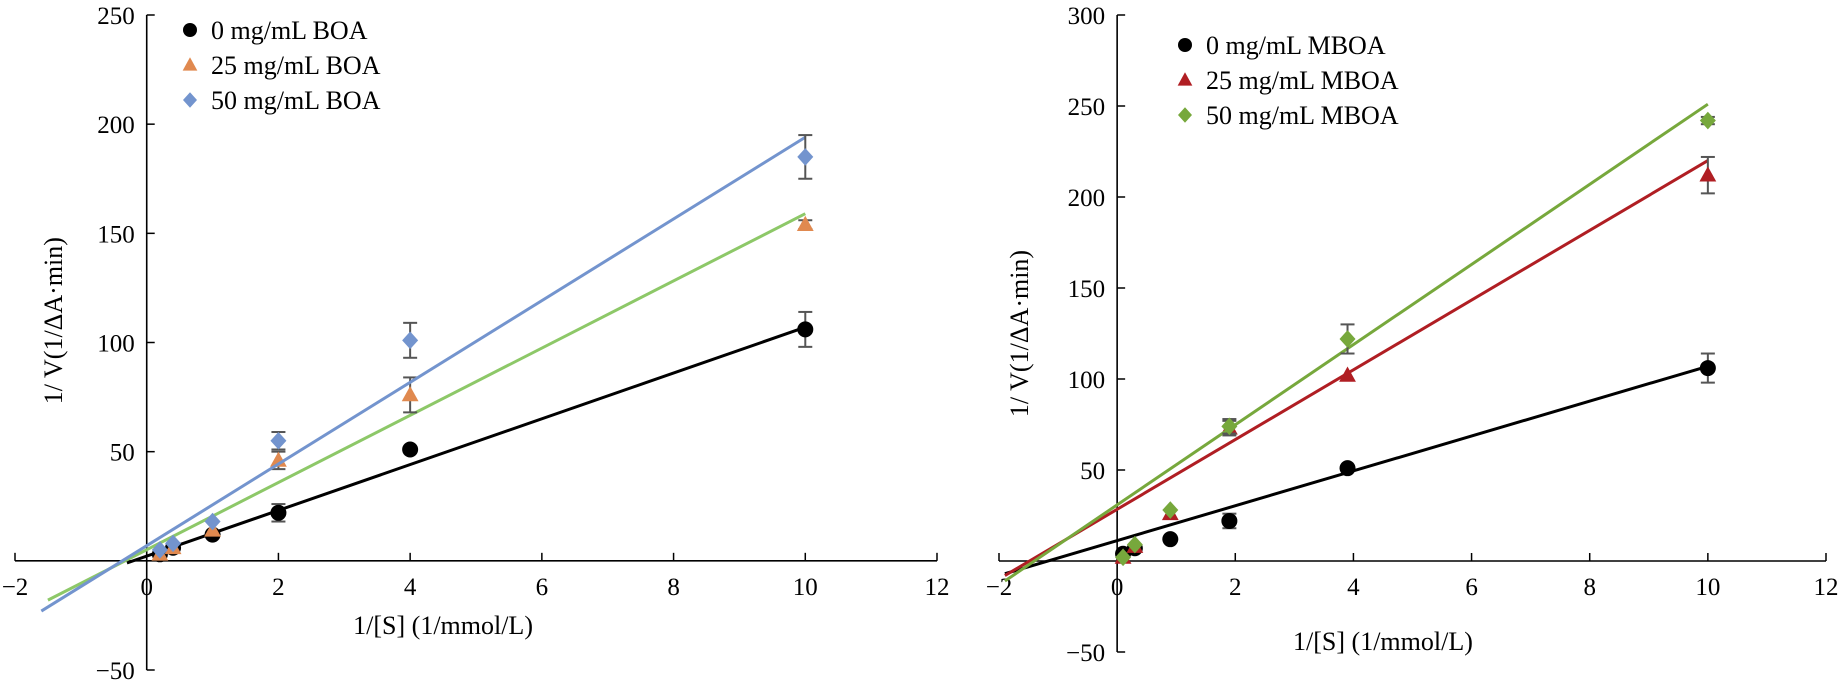 The image size is (1843, 680). What do you see at coordinates (15, 587) in the screenshot?
I see `x-tick-label: −2` at bounding box center [15, 587].